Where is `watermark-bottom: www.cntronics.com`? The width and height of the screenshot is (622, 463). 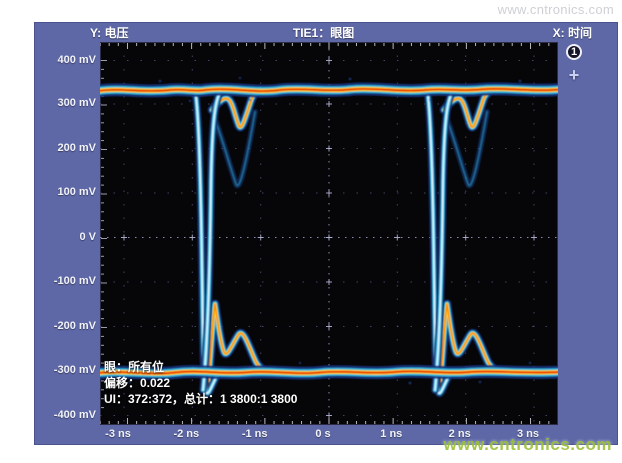
watermark-bottom: www.cntronics.com is located at coordinates (527, 444).